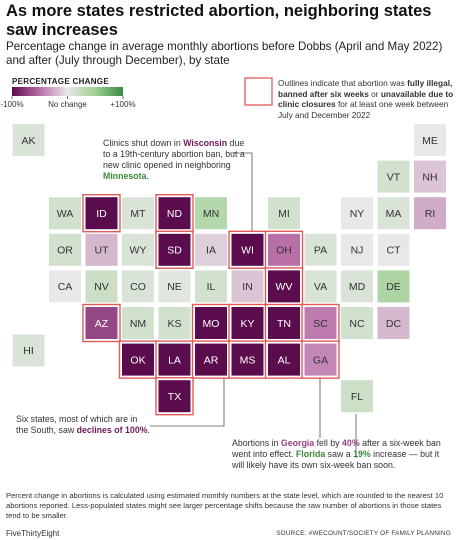 This screenshot has height=540, width=457. I want to click on state-label: UT, so click(102, 251).